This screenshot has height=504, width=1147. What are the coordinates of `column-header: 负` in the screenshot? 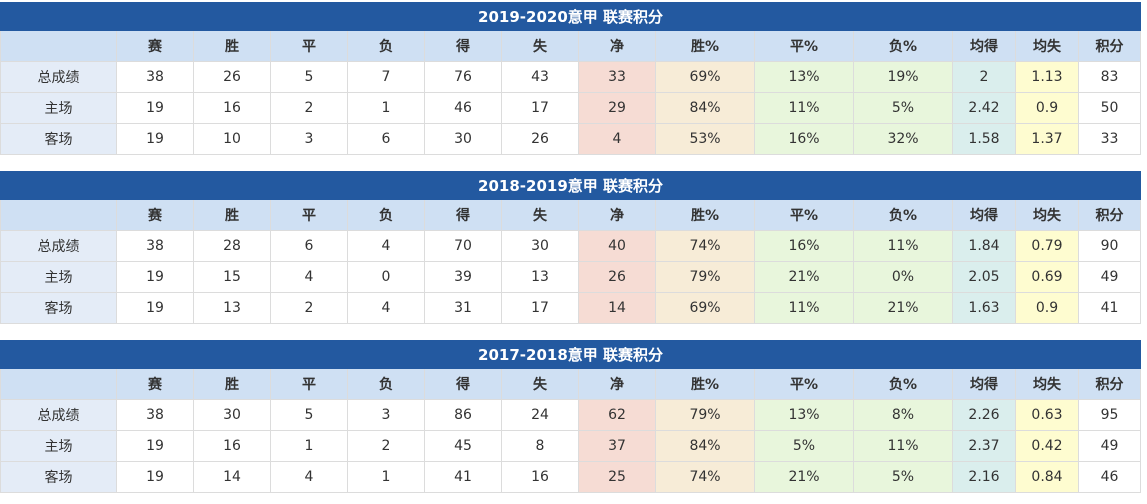 It's located at (386, 215).